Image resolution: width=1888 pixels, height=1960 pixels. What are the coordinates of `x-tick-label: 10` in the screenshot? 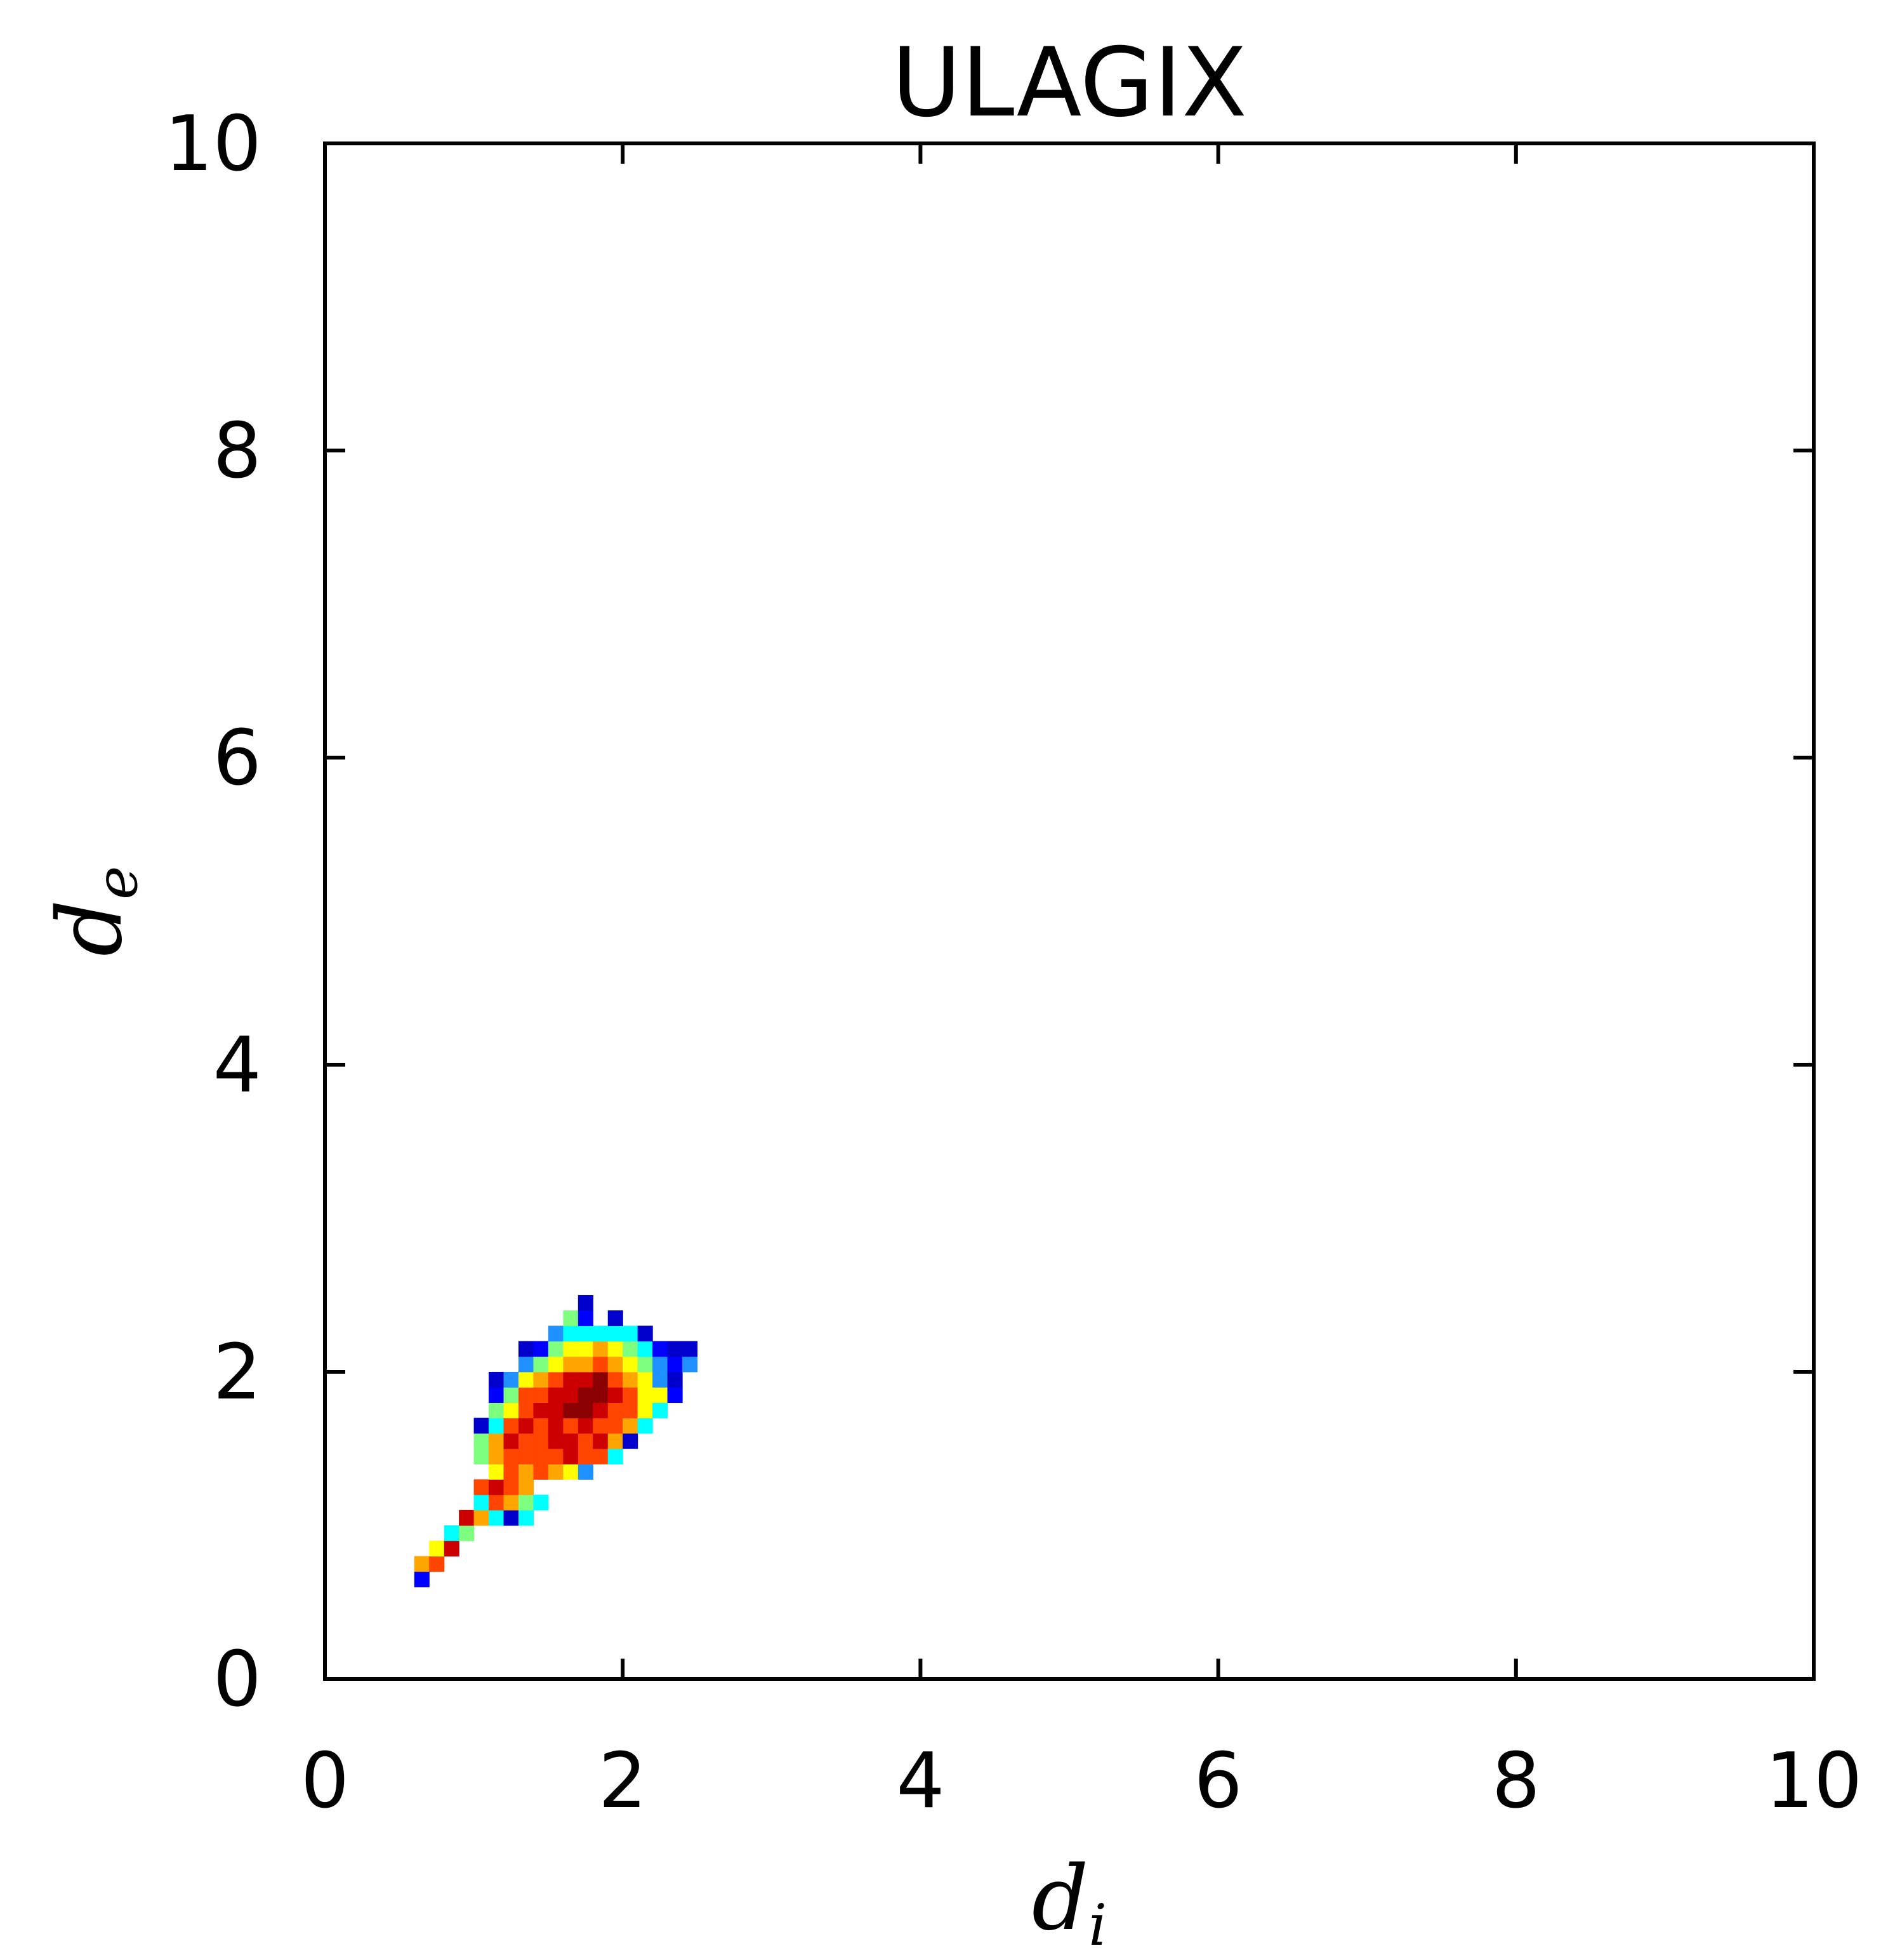 It's located at (1814, 1781).